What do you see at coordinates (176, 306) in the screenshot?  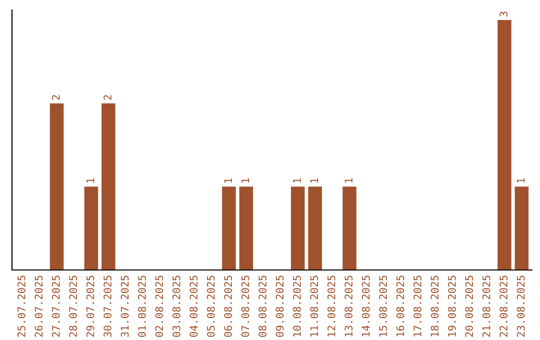 I see `x-tick-label: 03.08.2025` at bounding box center [176, 306].